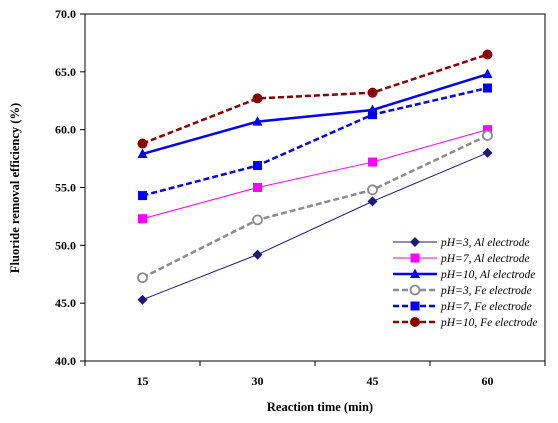 This screenshot has height=423, width=558. Describe the element at coordinates (487, 275) in the screenshot. I see `legend-label: pH=10, Al electrode` at that location.